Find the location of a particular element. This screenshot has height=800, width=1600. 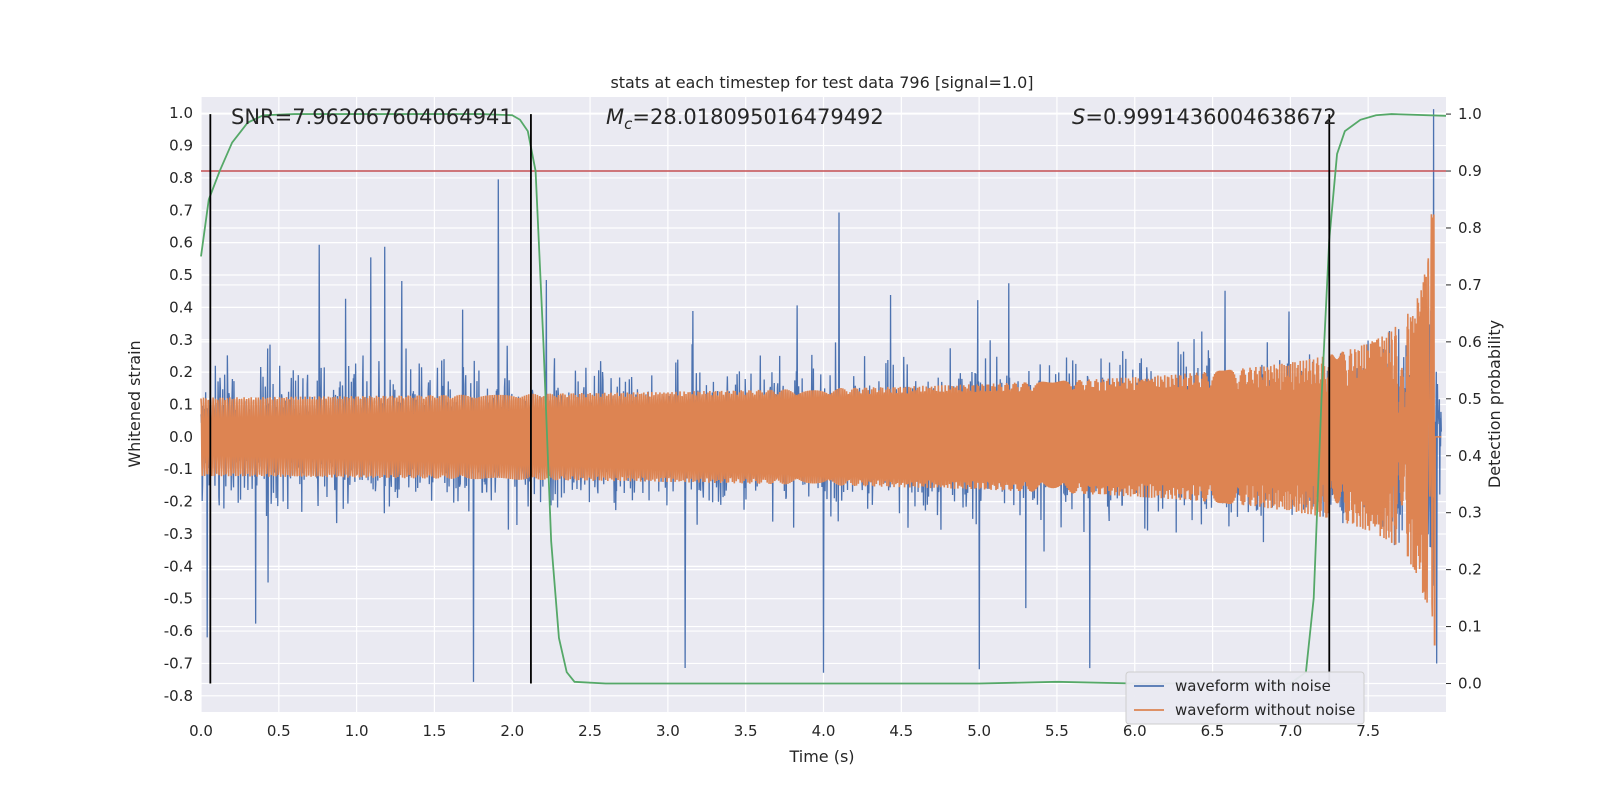

y2-axis-title: Detection probability is located at coordinates (1494, 404).